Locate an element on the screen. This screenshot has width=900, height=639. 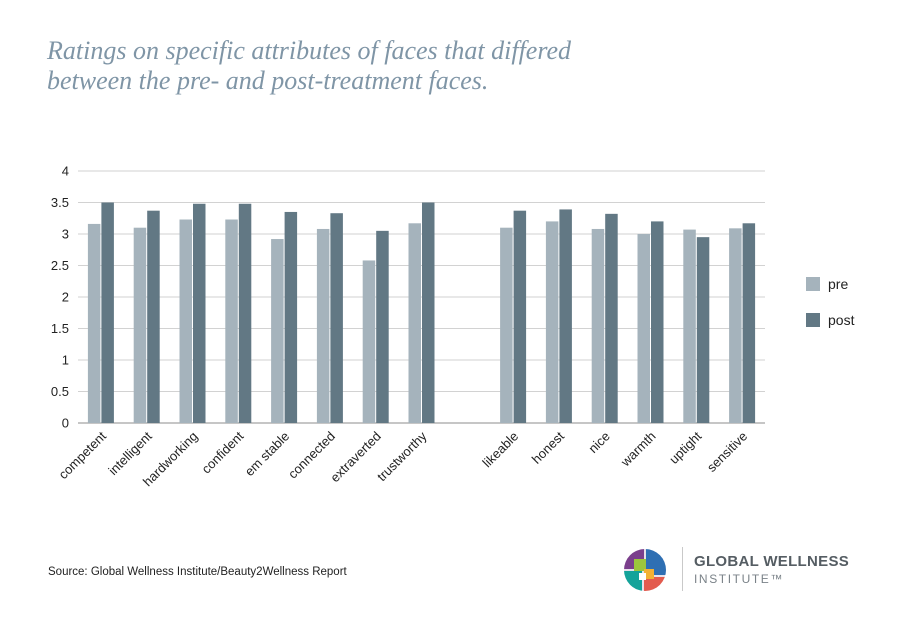
y-tick-label: 2.5 is located at coordinates (60, 265).